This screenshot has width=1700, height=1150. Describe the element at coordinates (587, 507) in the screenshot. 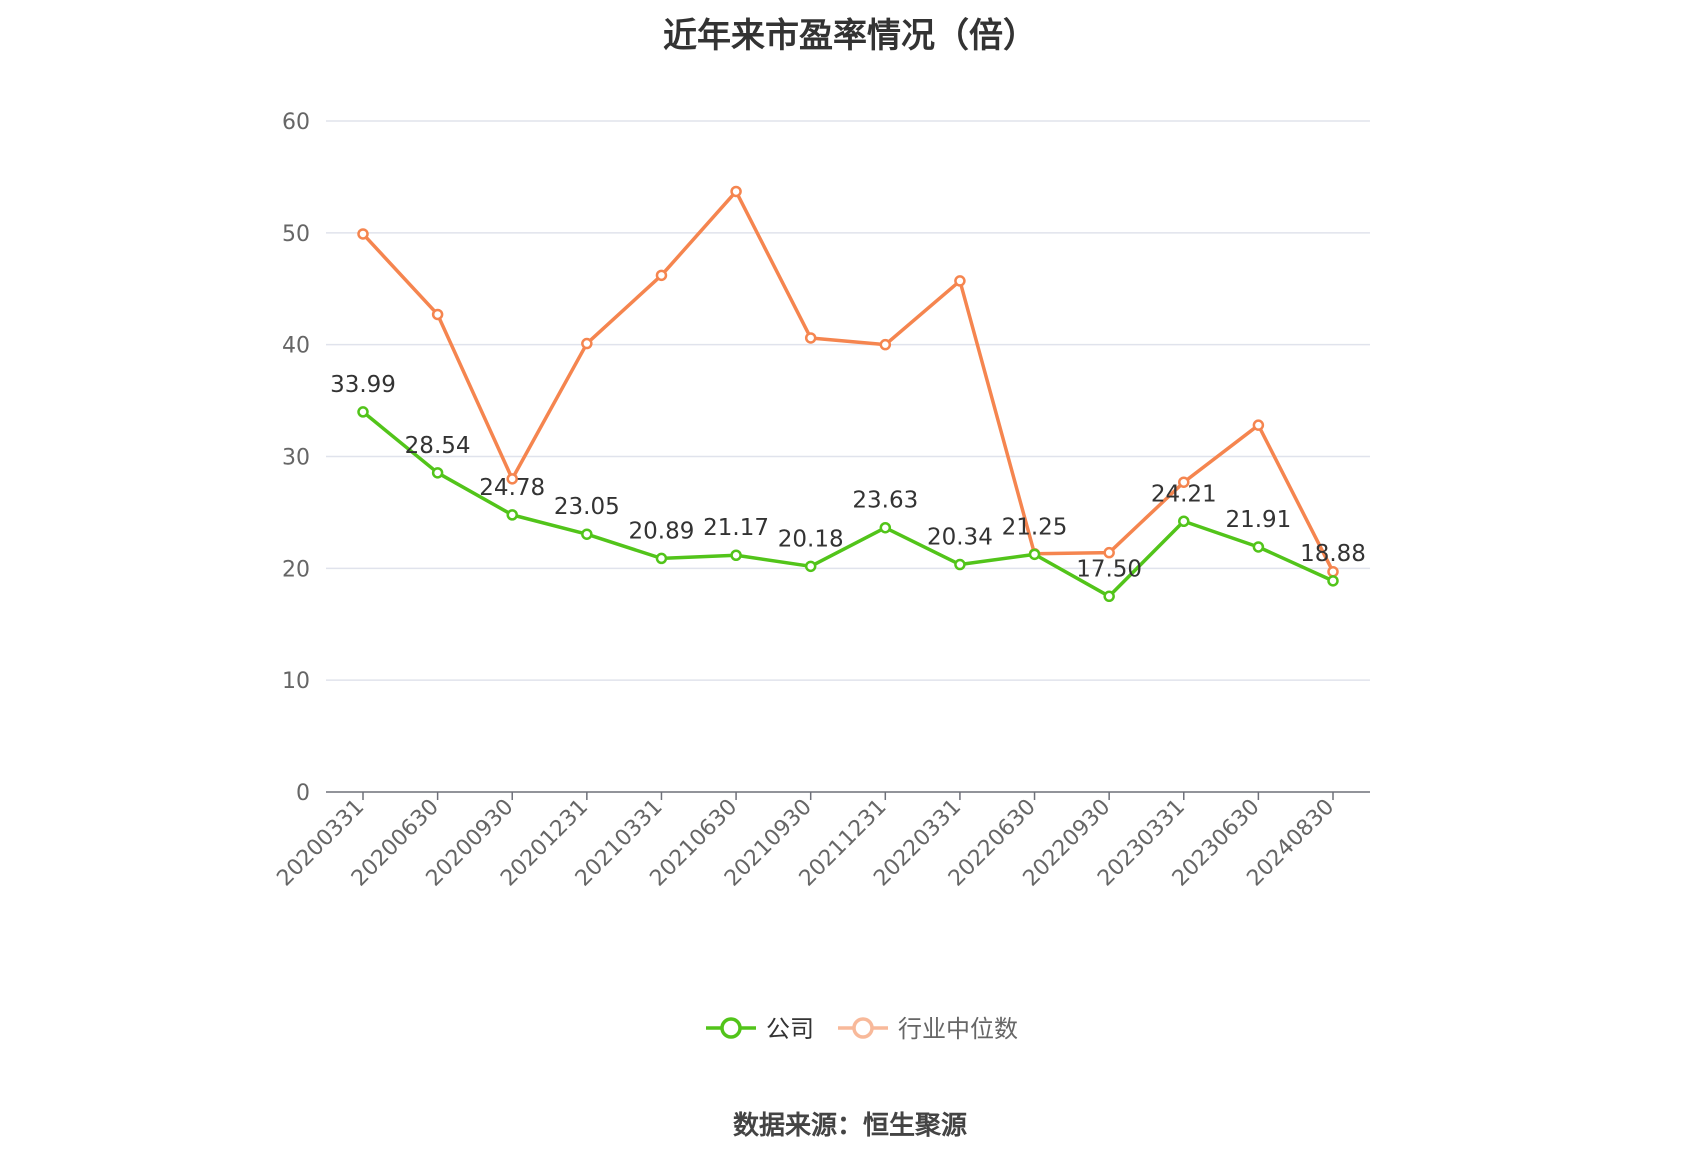

I see `data-label: 23.05` at that location.